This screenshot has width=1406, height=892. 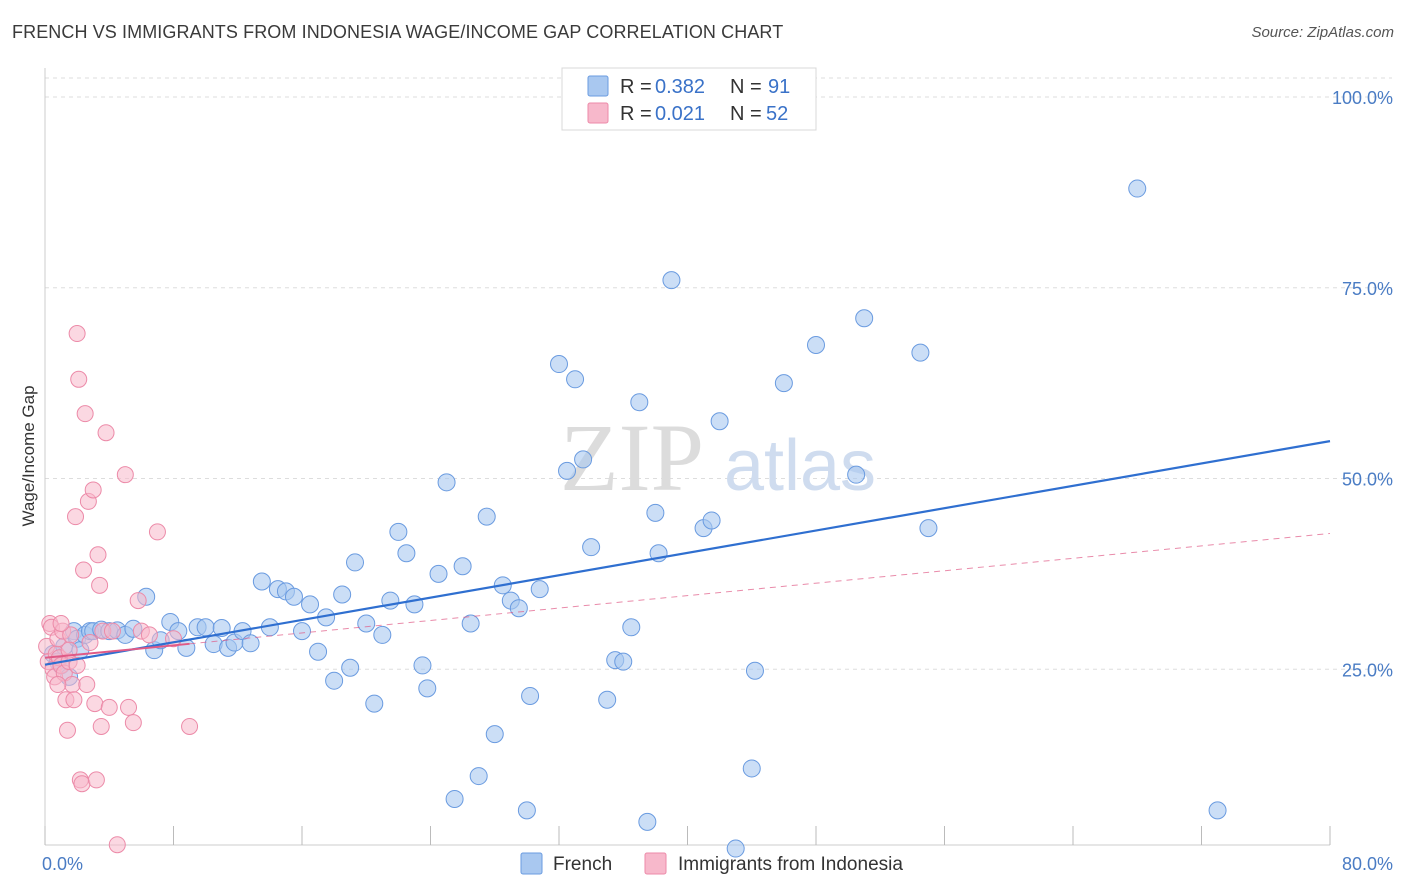 I want to click on trend-line-indonesia-dashed, so click(x=760, y=588).